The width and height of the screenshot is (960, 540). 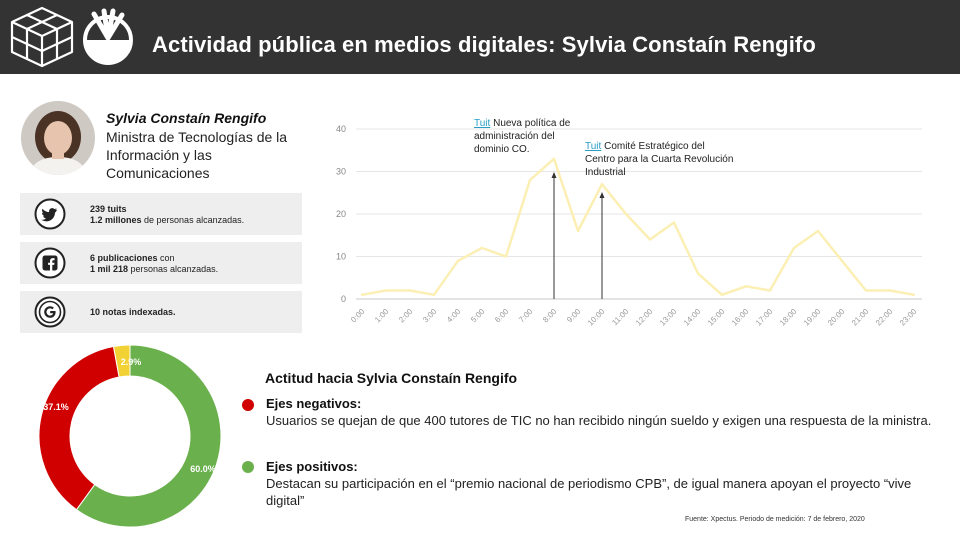 What do you see at coordinates (108, 209) in the screenshot?
I see `twitter-count: 239 tuits` at bounding box center [108, 209].